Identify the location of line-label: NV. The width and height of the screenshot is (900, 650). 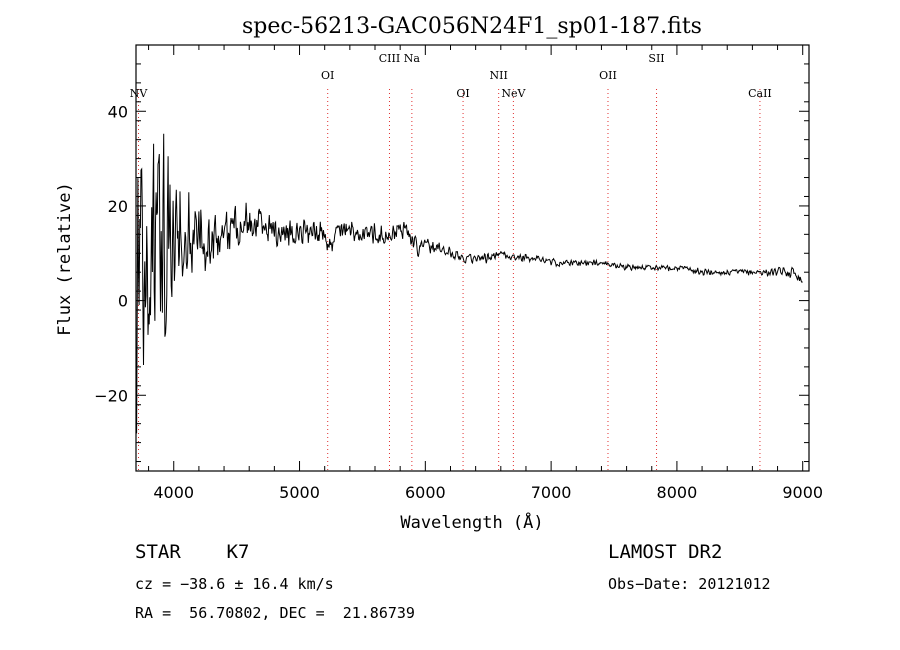
(139, 93).